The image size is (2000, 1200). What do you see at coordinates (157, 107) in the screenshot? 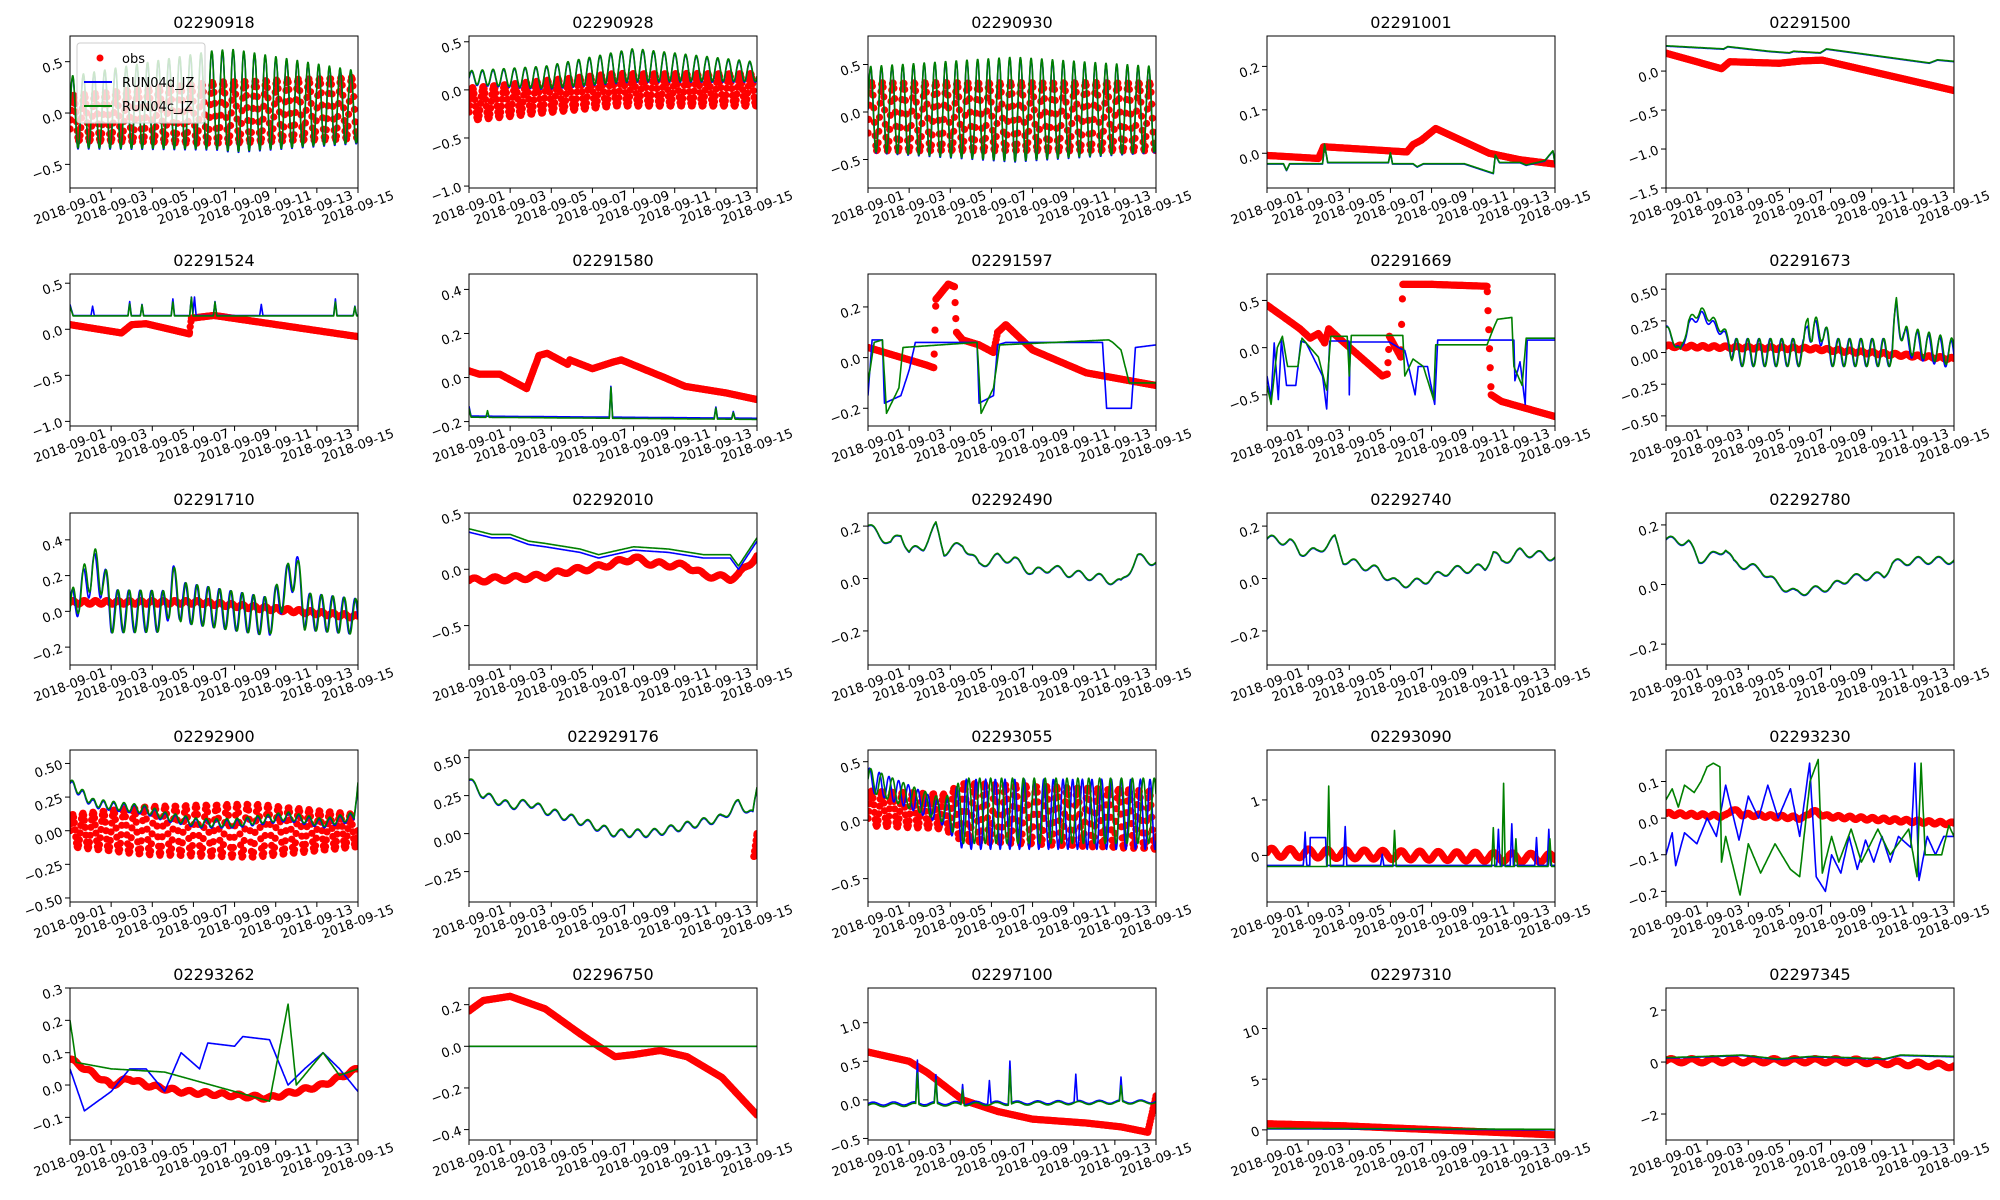
I see `legend-label: RUN04c_JZ` at bounding box center [157, 107].